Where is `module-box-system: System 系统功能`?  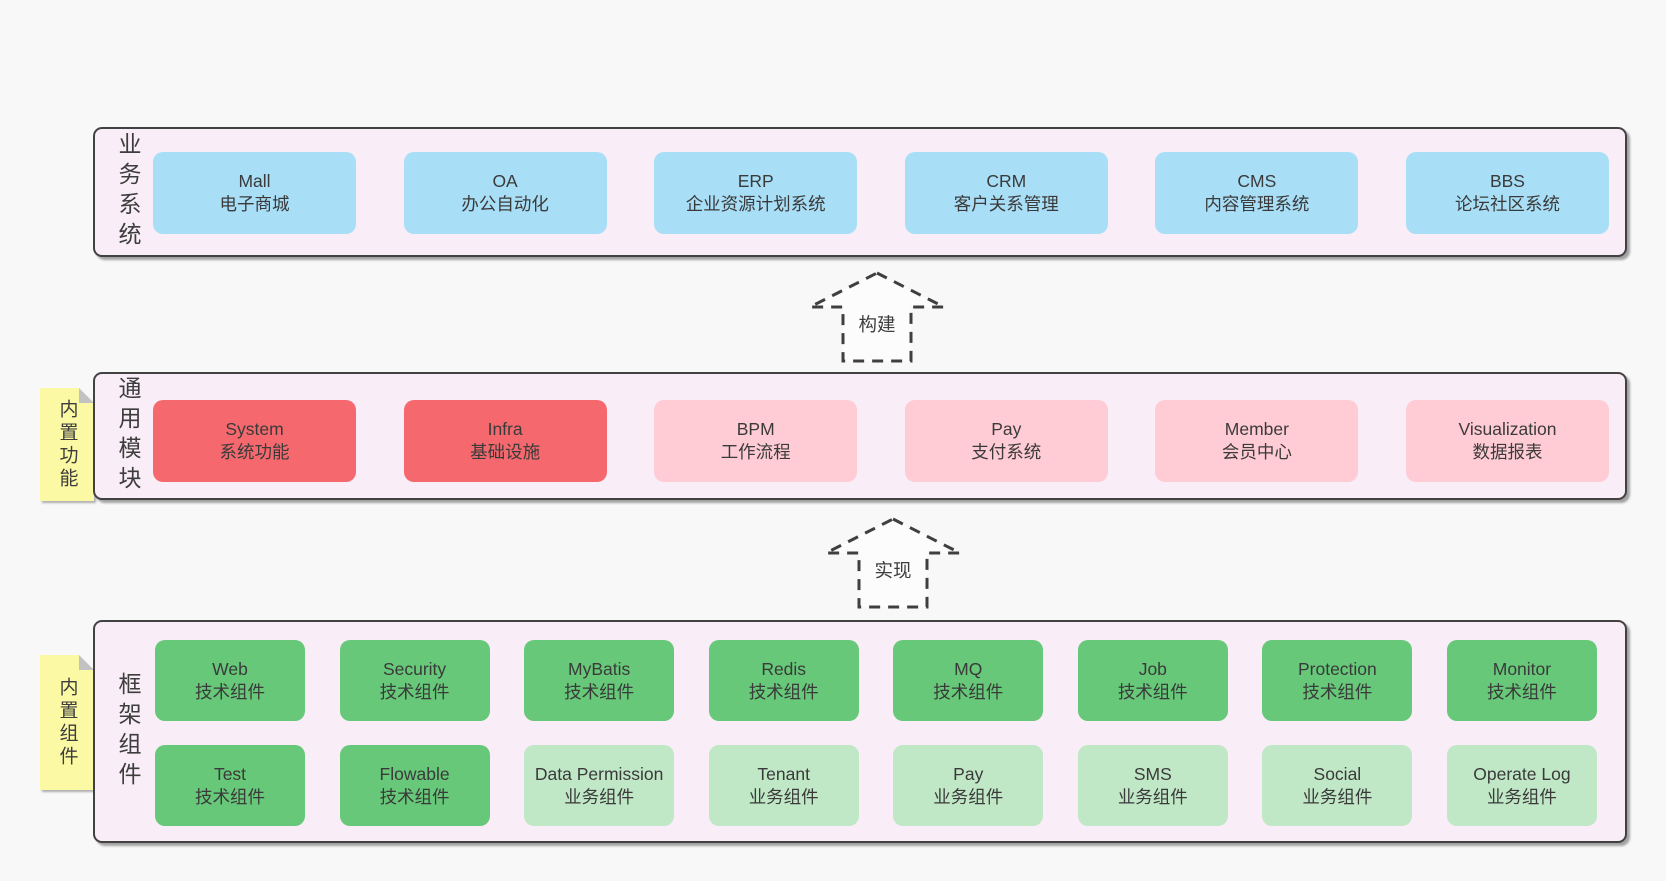
module-box-system: System 系统功能 is located at coordinates (254, 441).